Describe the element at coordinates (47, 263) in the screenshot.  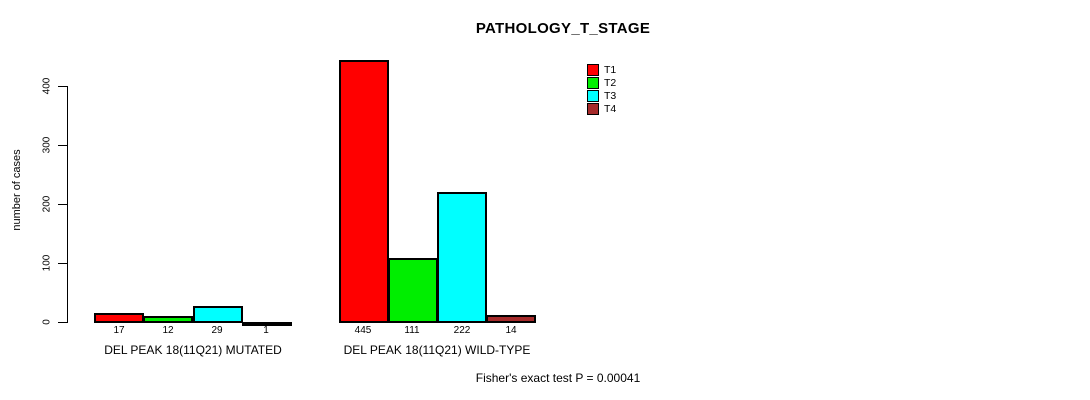
I see `y-axis-tick-label: 100` at that location.